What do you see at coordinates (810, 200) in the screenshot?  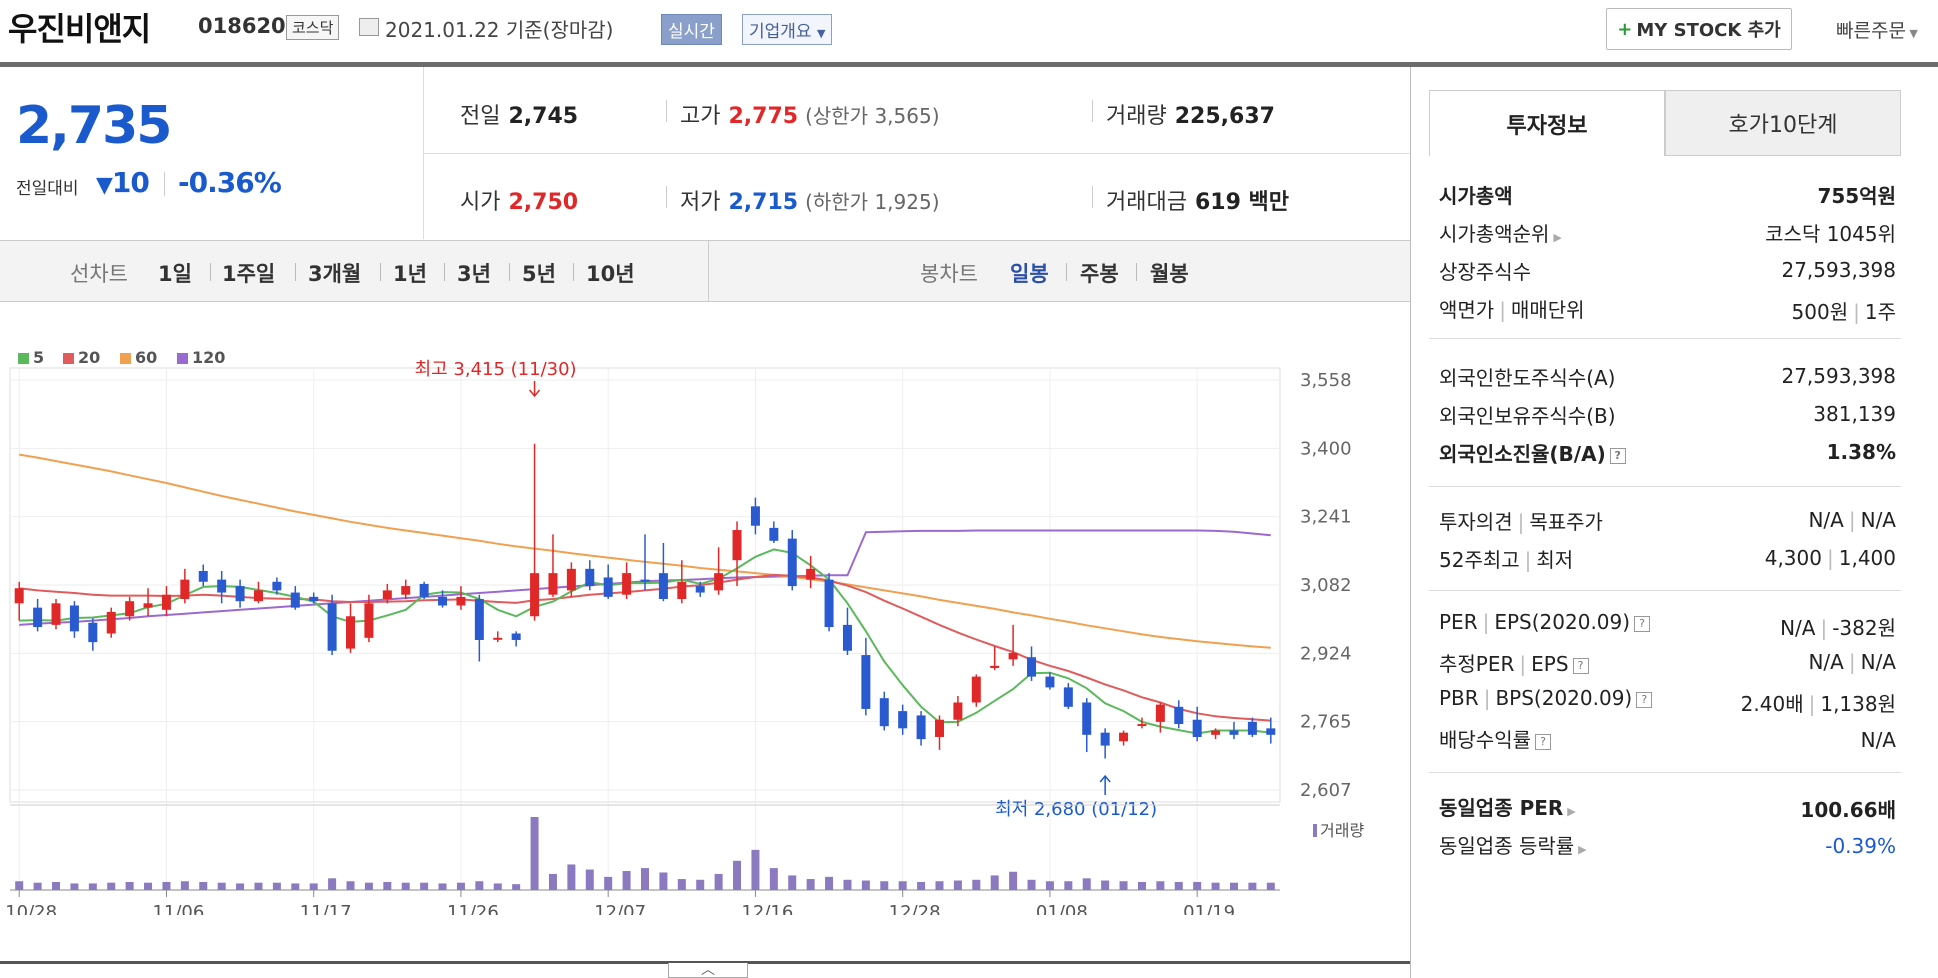 I see `stat-low: 저가 2,715 (하한가 1,925)` at bounding box center [810, 200].